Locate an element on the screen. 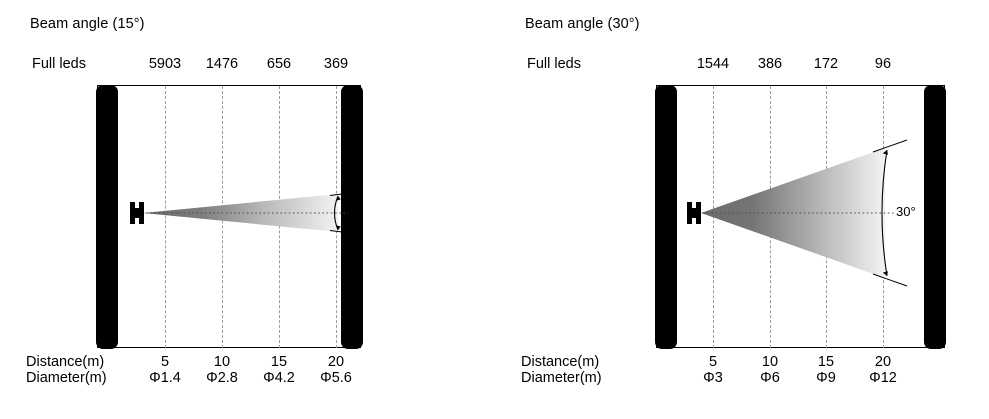  panel-title: Beam angle (15°) is located at coordinates (87, 24).